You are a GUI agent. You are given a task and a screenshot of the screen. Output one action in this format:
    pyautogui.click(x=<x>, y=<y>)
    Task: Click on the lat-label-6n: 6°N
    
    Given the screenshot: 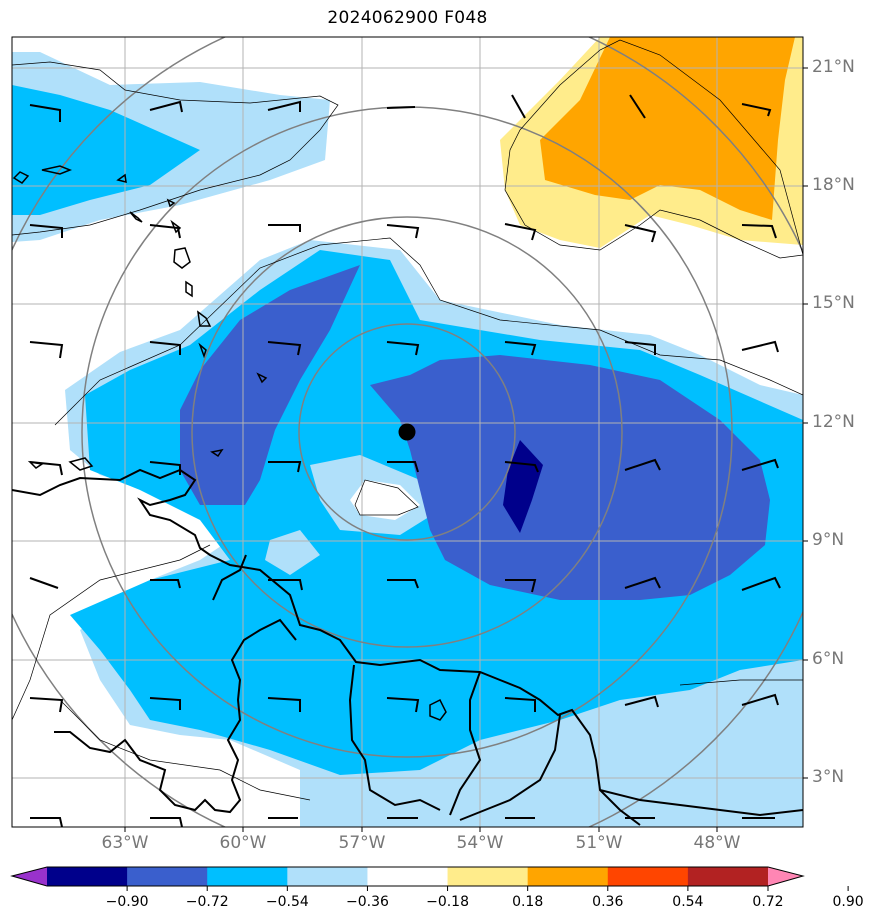 What is the action you would take?
    pyautogui.click(x=828, y=659)
    